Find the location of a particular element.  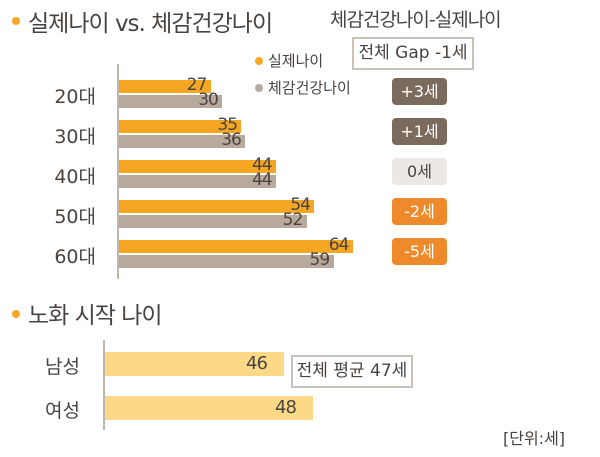

value-label: 46 is located at coordinates (257, 363).